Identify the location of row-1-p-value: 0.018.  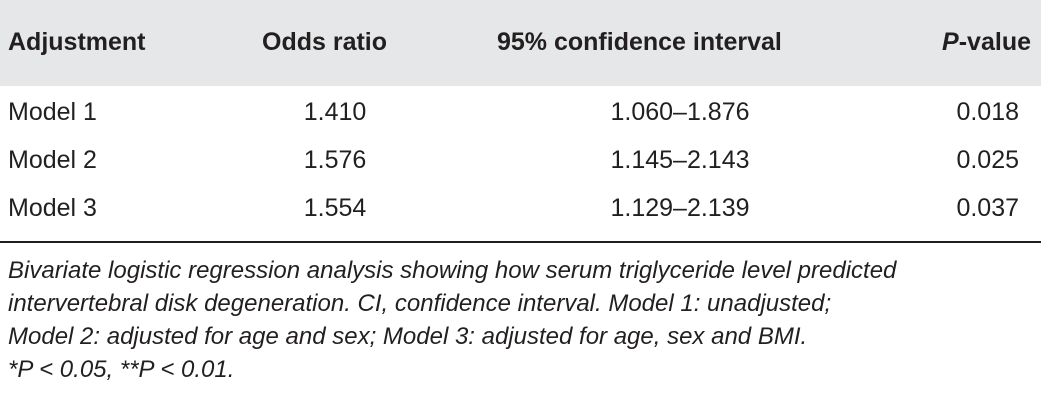
(987, 112).